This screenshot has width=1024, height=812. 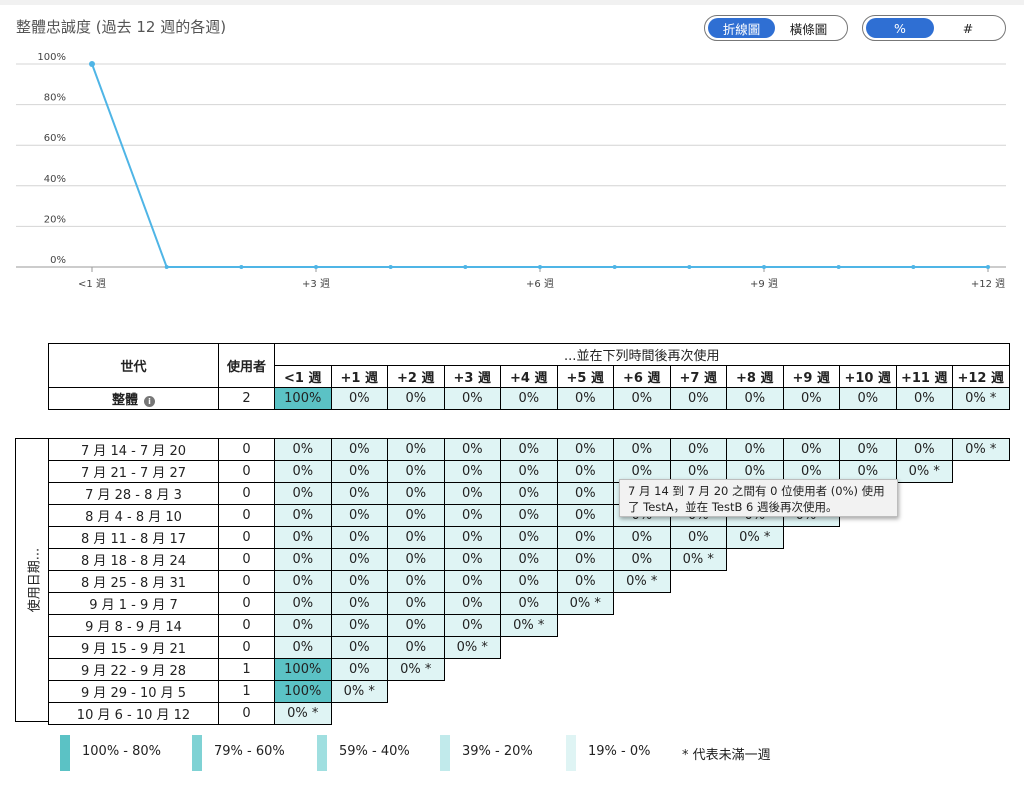 What do you see at coordinates (808, 29) in the screenshot?
I see `bar-chart-option: 橫條圖` at bounding box center [808, 29].